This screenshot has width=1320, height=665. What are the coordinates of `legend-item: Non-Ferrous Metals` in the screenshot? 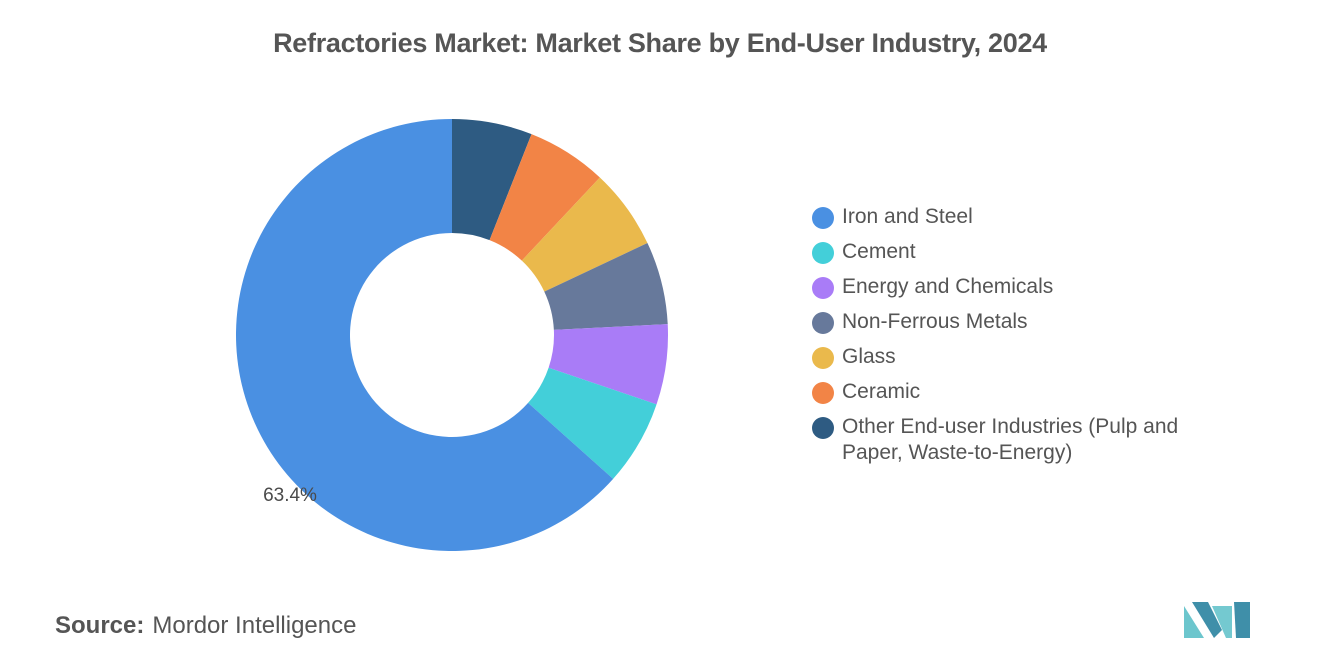 It's located at (1022, 322).